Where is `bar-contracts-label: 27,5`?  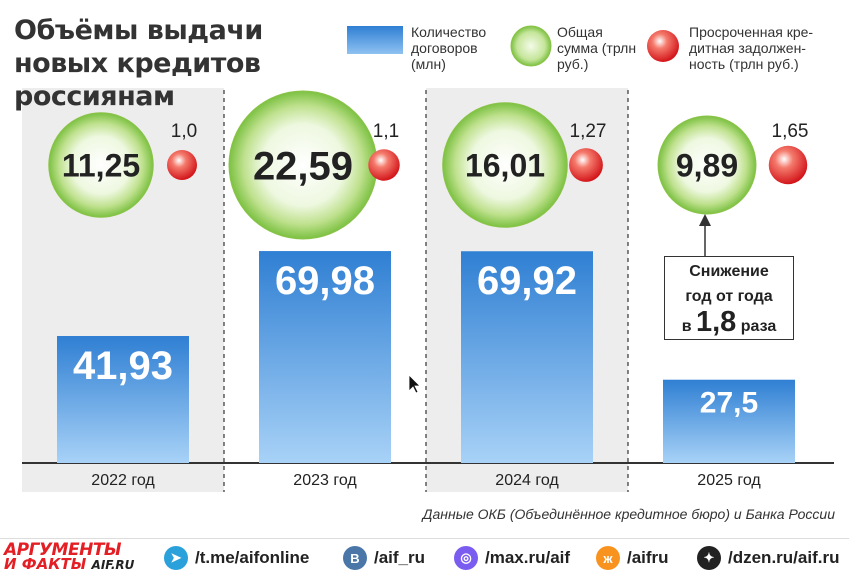
bar-contracts-label: 27,5 is located at coordinates (729, 403).